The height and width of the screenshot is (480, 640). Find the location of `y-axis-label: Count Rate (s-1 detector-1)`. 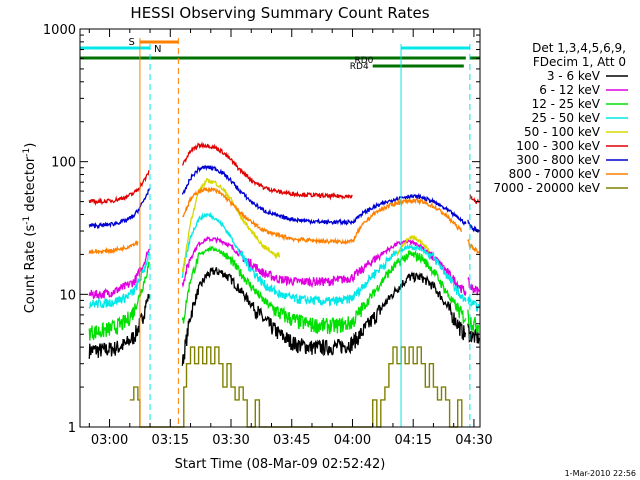

y-axis-label: Count Rate (s-1 detector-1) is located at coordinates (30, 228).